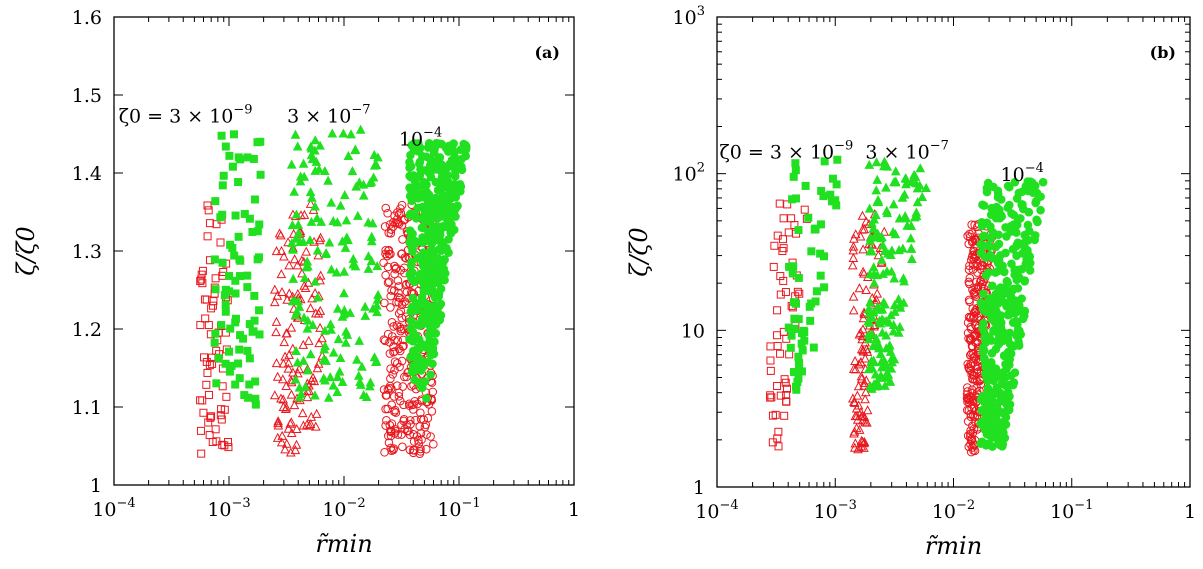 The width and height of the screenshot is (1203, 569). Describe the element at coordinates (1071, 510) in the screenshot. I see `x-tick-label: 10−1` at that location.